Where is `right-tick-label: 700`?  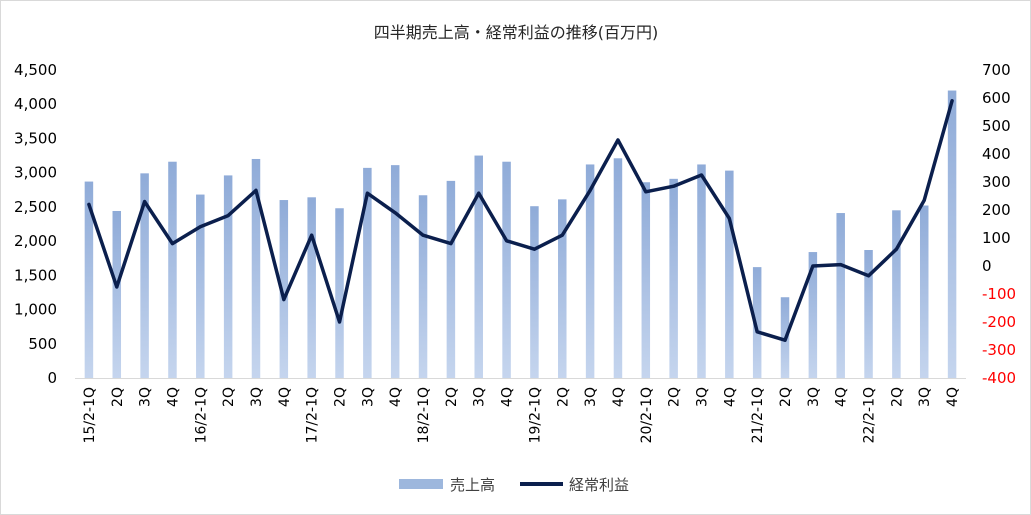
right-tick-label: 700 is located at coordinates (996, 70).